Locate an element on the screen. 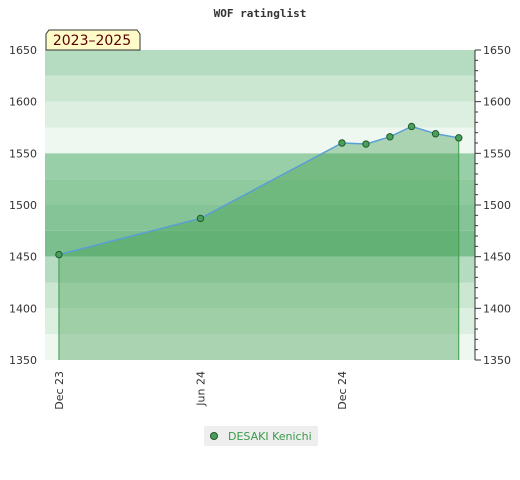 The height and width of the screenshot is (480, 520). x-axis: Dec 23 Jun 24 Dec 24 is located at coordinates (201, 390).